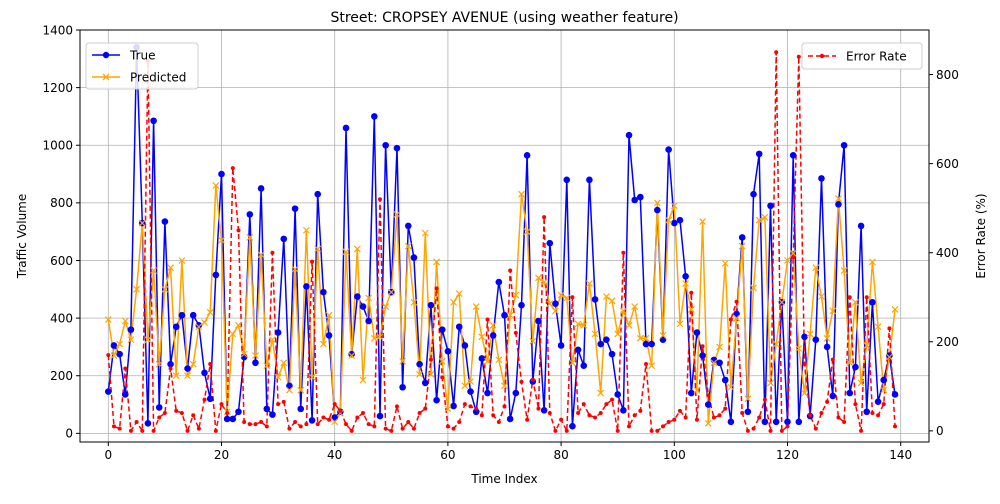 Image resolution: width=1000 pixels, height=504 pixels. Describe the element at coordinates (69, 434) in the screenshot. I see `y-tick-label: 0` at that location.